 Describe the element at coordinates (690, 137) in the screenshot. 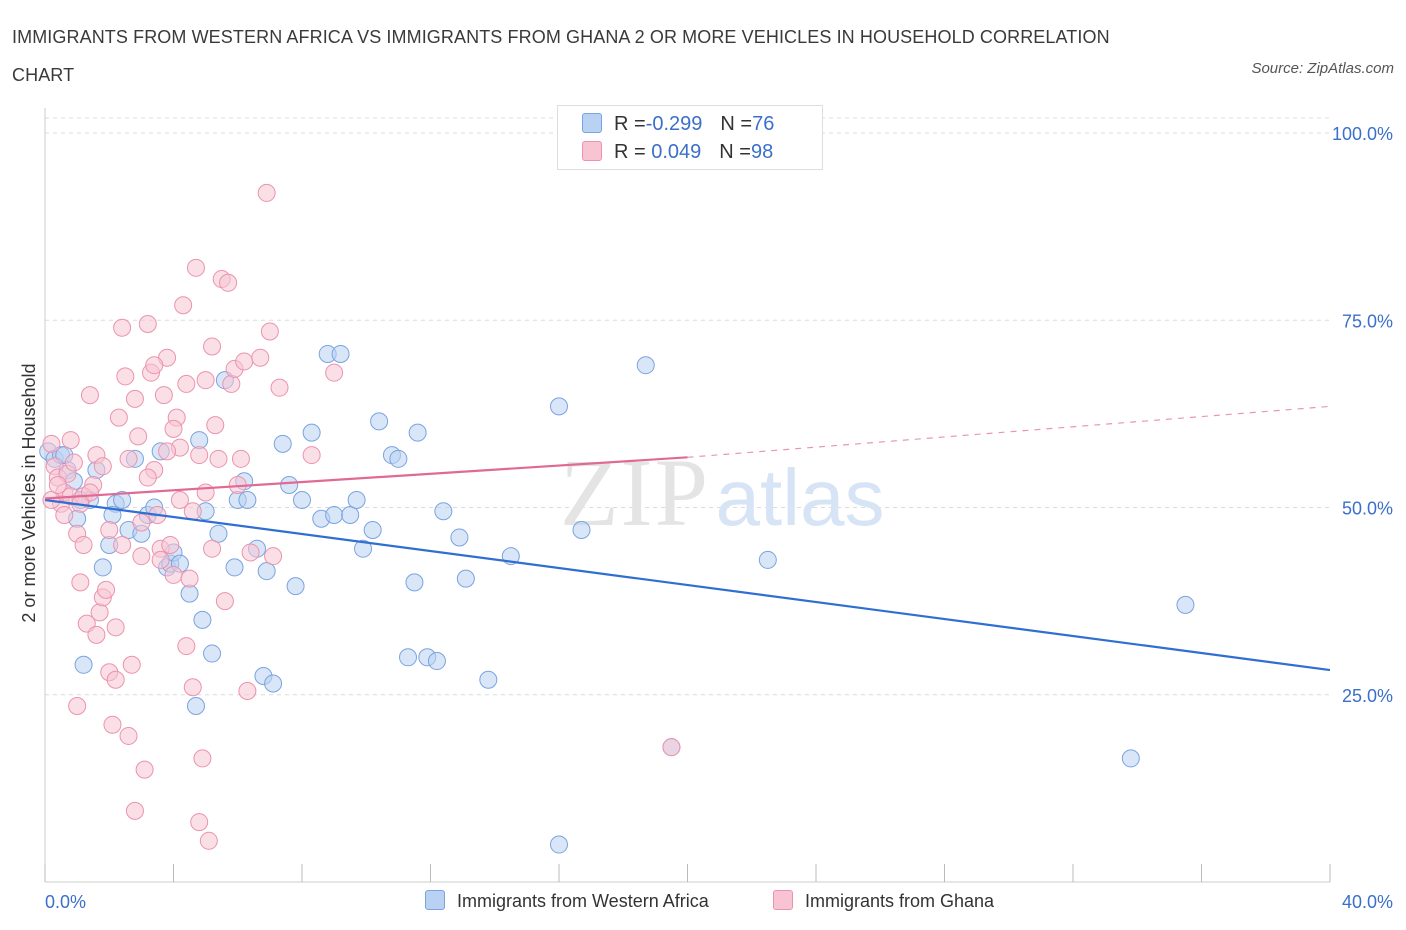

I see `stats-legend: R = -0.299 N = 76 R = 0.049 N = 98` at that location.